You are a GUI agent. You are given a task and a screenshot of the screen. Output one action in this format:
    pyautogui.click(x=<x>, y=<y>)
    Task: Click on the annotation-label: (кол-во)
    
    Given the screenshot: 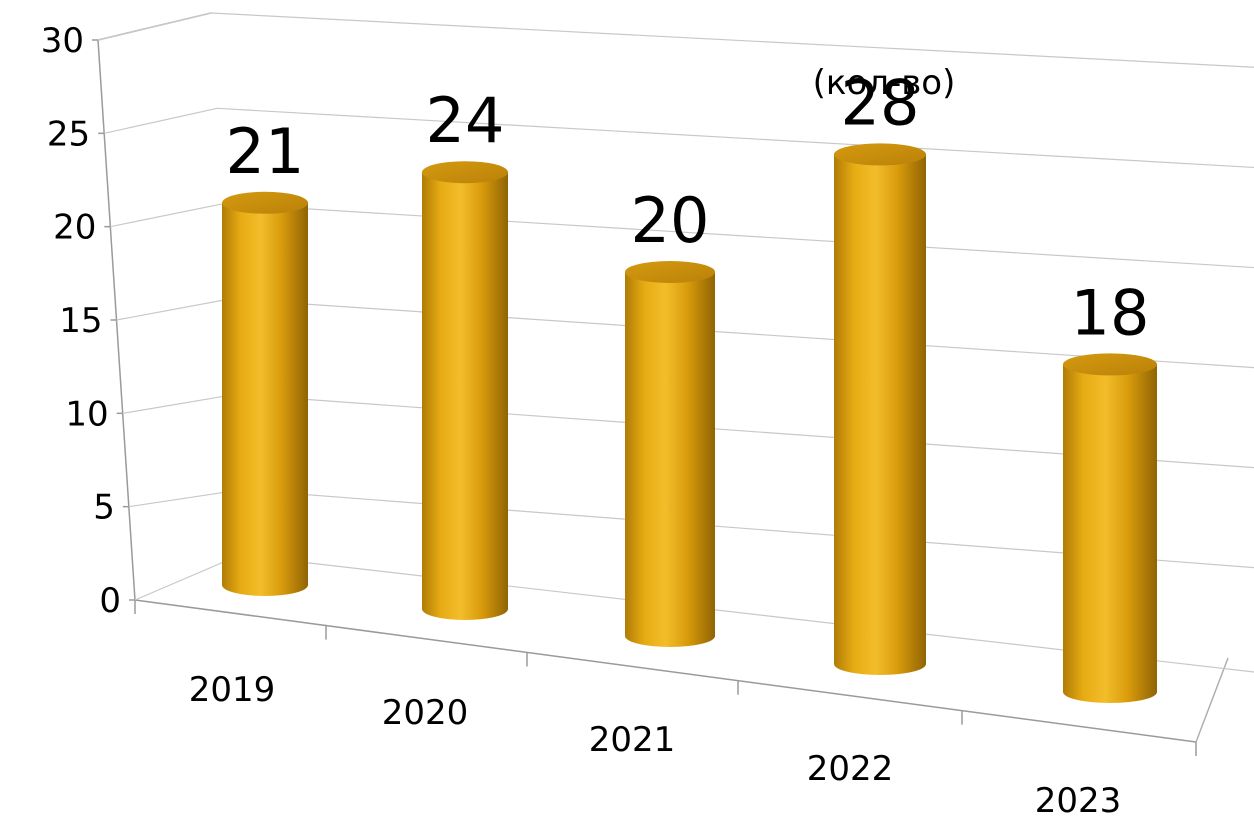 What is the action you would take?
    pyautogui.click(x=884, y=83)
    